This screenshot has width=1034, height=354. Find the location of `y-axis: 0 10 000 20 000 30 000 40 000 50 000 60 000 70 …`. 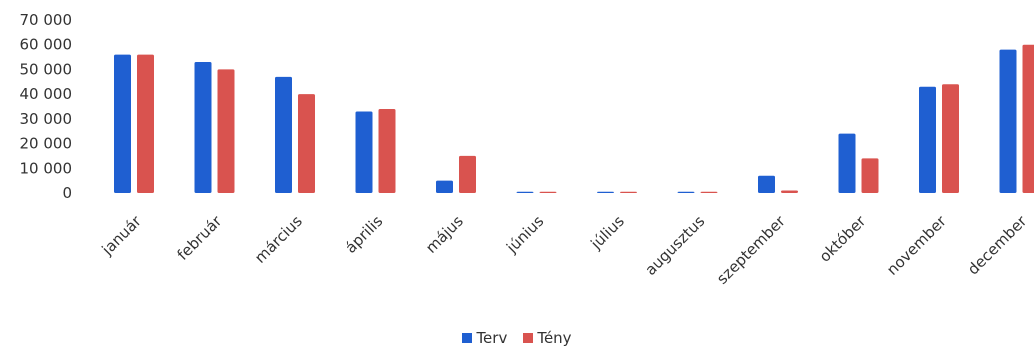

y-axis: 0 10 000 20 000 30 000 40 000 50 000 60 000 70 … is located at coordinates (46, 106).